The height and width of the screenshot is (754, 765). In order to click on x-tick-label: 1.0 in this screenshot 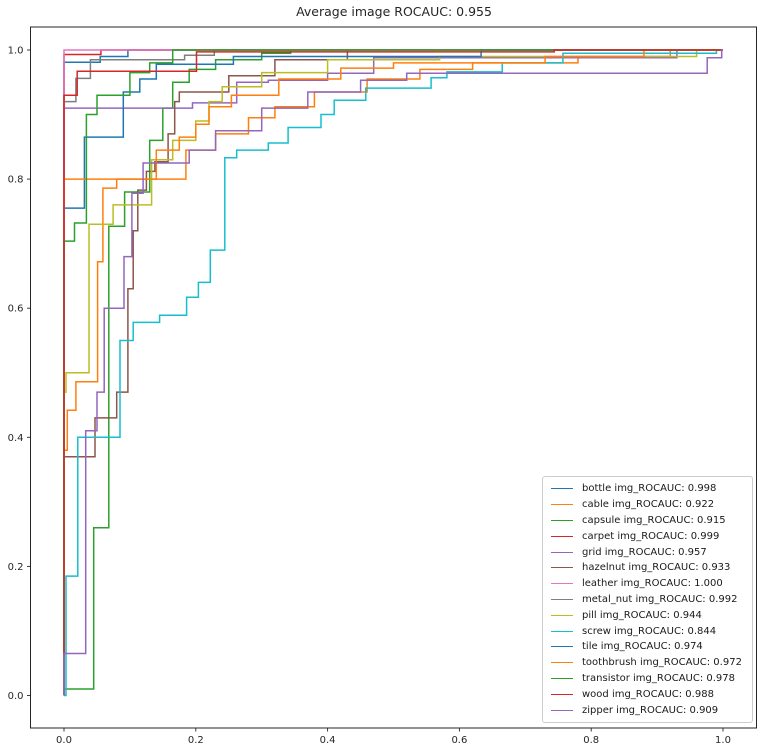, I will do `click(723, 740)`.